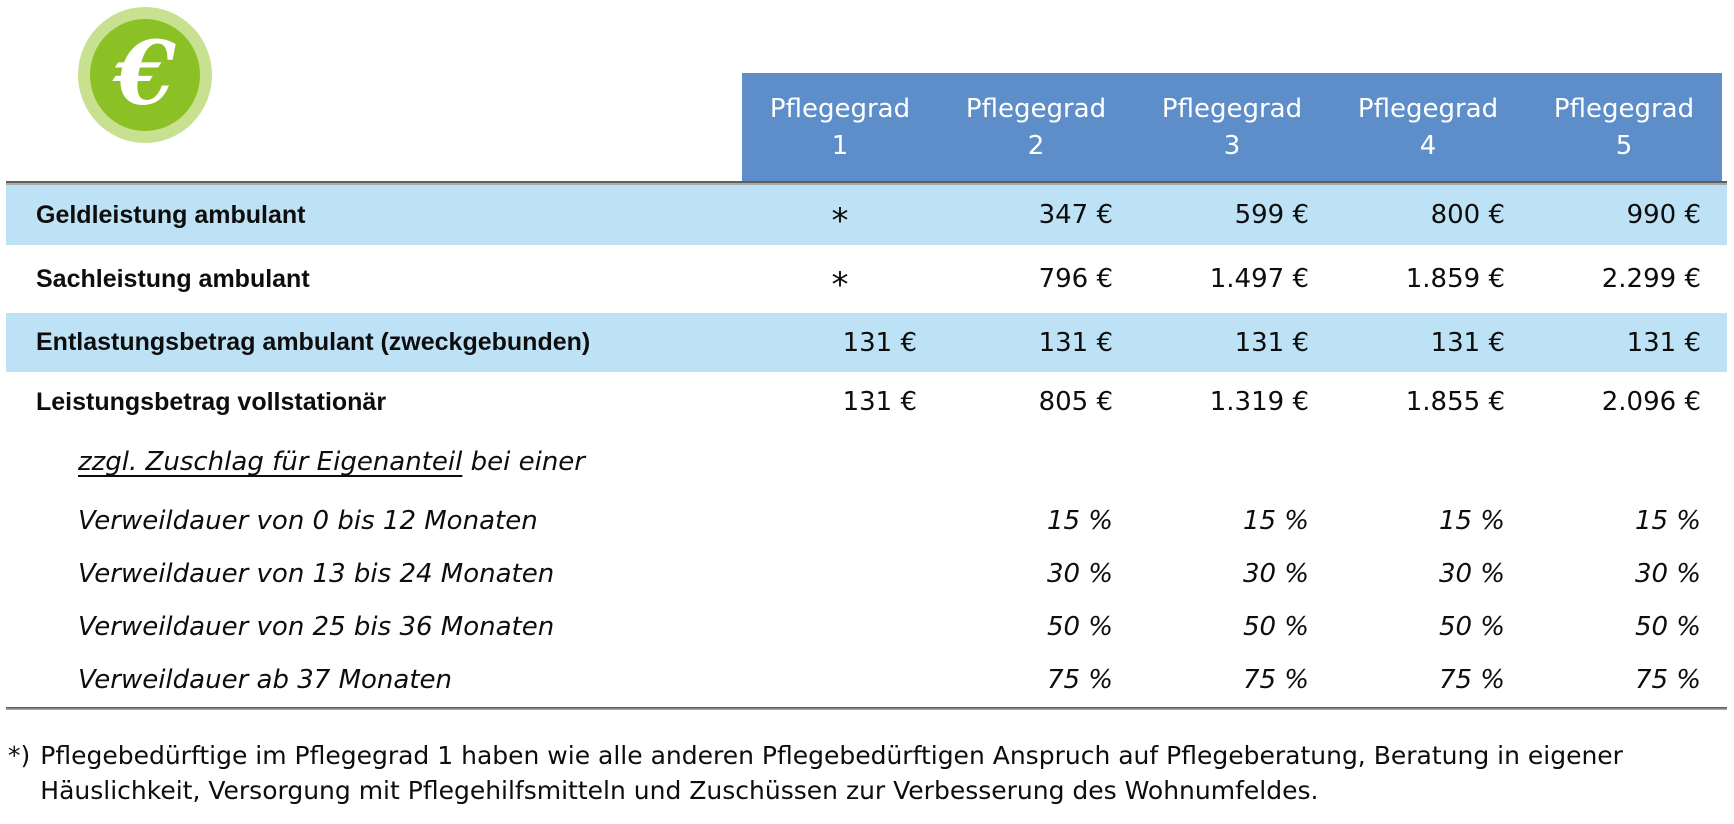  What do you see at coordinates (270, 462) in the screenshot?
I see `surcharge-header-underlined: zzgl. Zuschlag für Eigenanteil` at bounding box center [270, 462].